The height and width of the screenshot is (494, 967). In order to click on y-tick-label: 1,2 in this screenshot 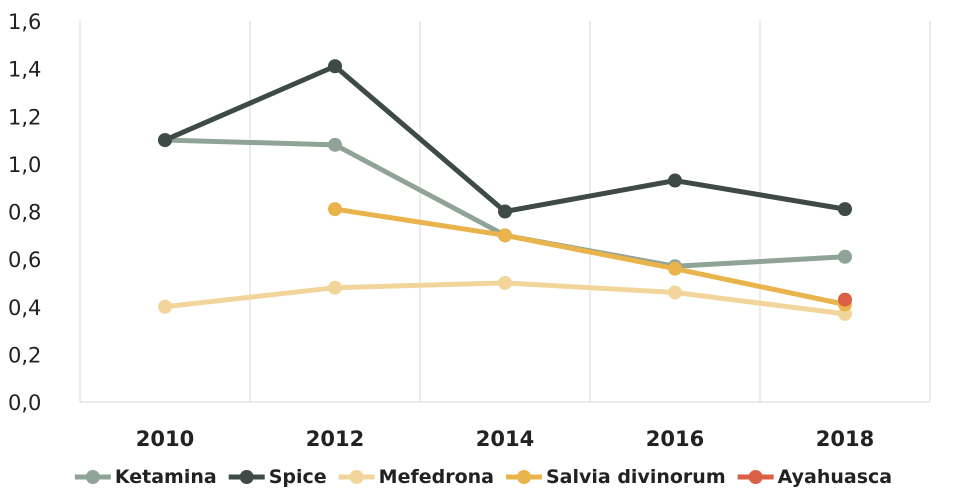, I will do `click(24, 117)`.